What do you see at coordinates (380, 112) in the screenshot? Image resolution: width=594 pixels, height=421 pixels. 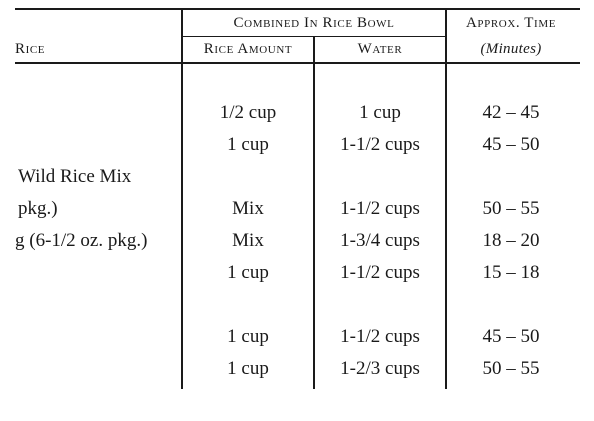 I see `row-water: 1 cup` at bounding box center [380, 112].